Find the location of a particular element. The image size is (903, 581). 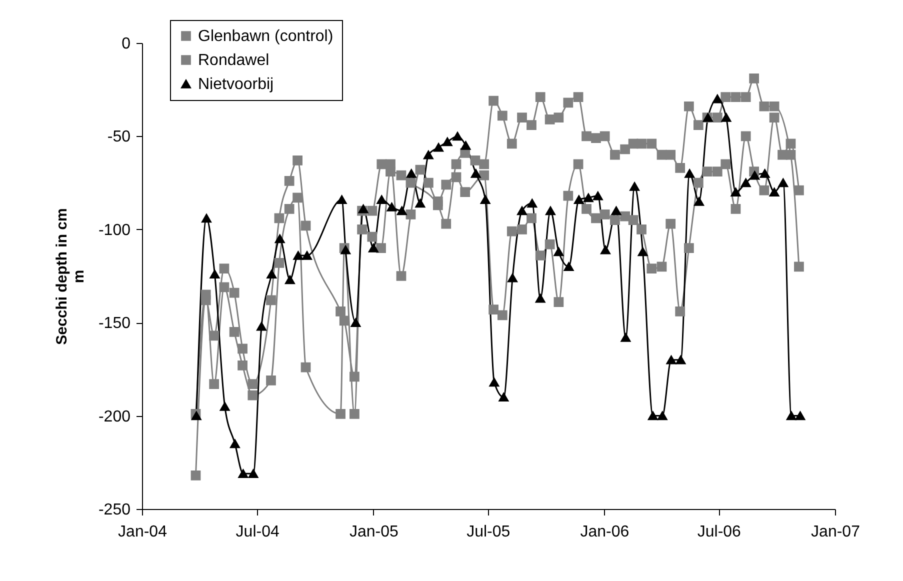

x-tick-label: Jul-04 is located at coordinates (258, 532).